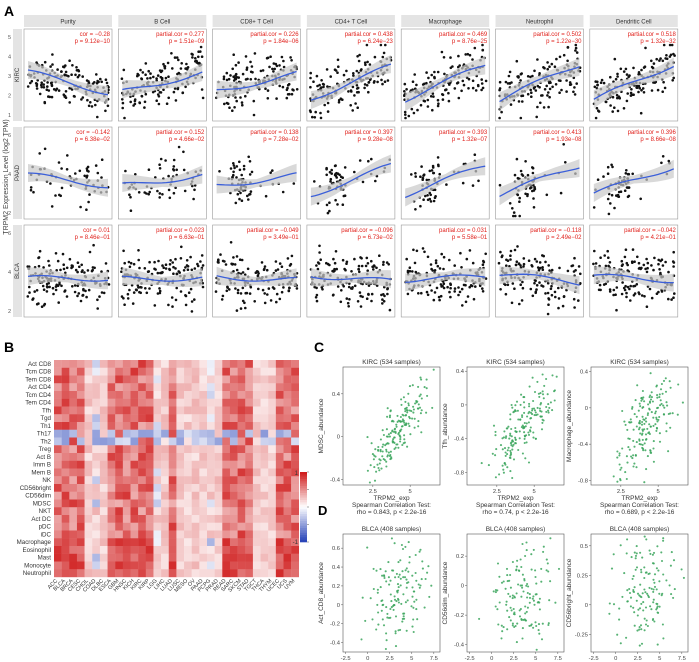  What do you see at coordinates (274, 133) in the screenshot?
I see `correlation-label: partial.cor = 0.138` at bounding box center [274, 133].